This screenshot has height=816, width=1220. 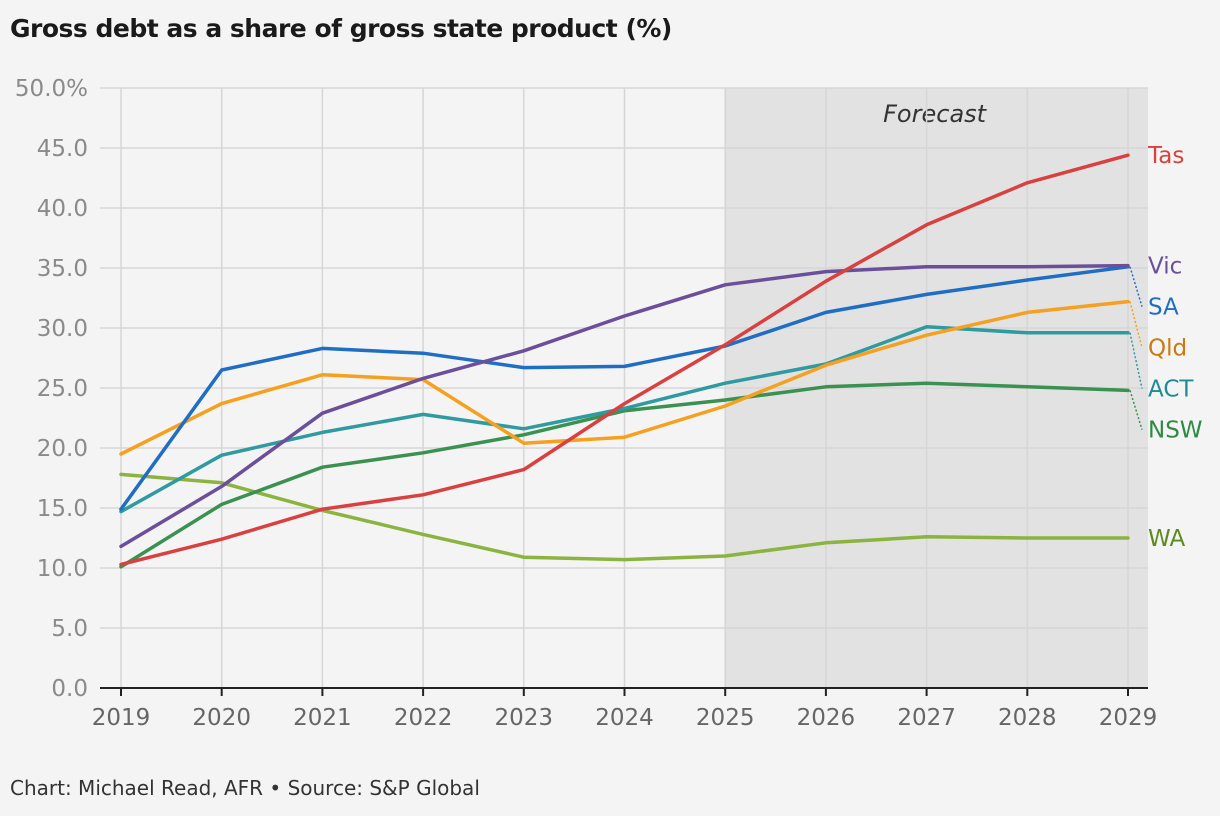 I want to click on y-tick-label: 35.0, so click(x=62, y=269).